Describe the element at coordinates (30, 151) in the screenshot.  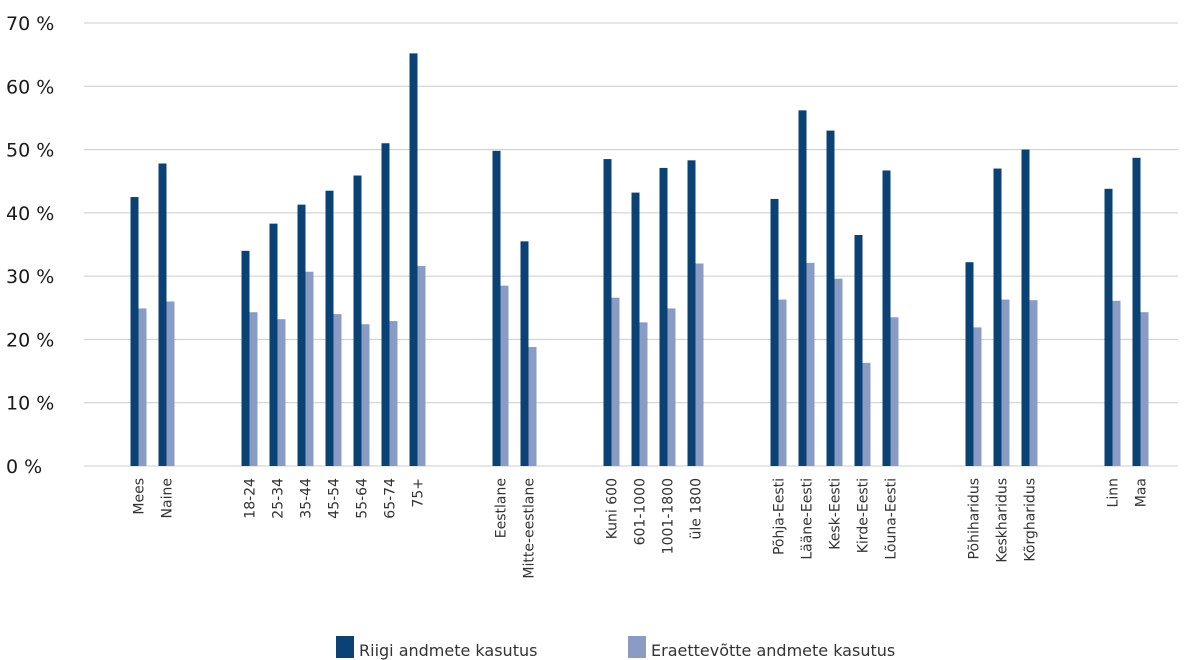
I see `y-tick-label: 50 %` at that location.